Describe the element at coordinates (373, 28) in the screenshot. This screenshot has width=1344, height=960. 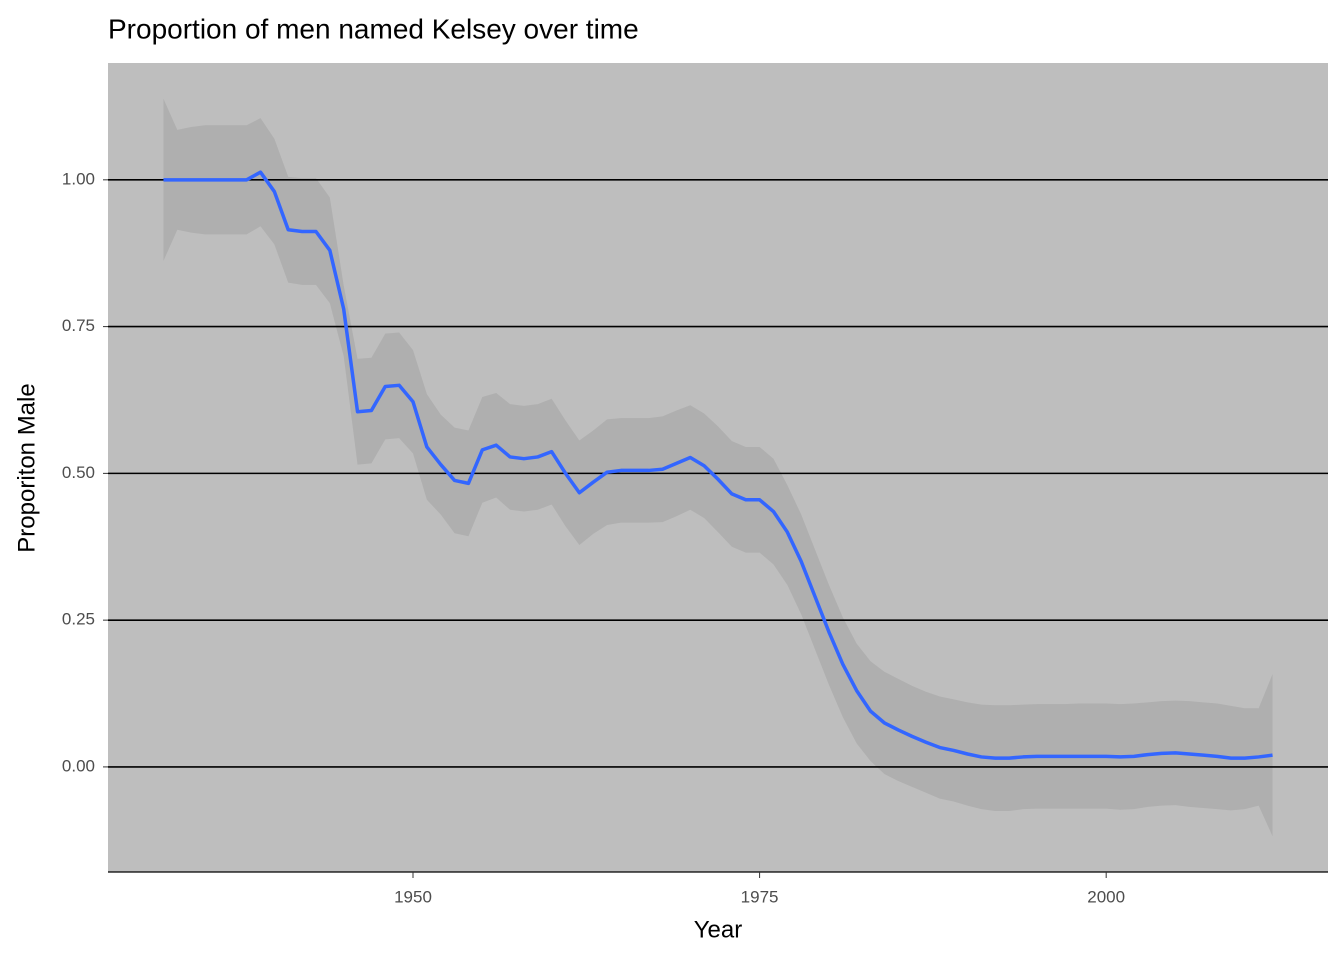
I see `chart-title: Proportion of men named Kelsey over time` at that location.